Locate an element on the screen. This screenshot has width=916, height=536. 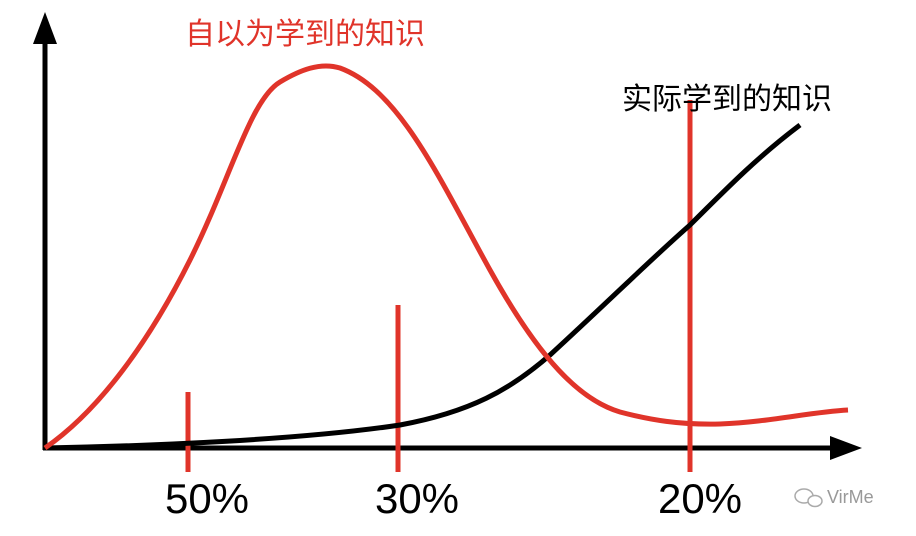
watermark-icon is located at coordinates (808, 498).